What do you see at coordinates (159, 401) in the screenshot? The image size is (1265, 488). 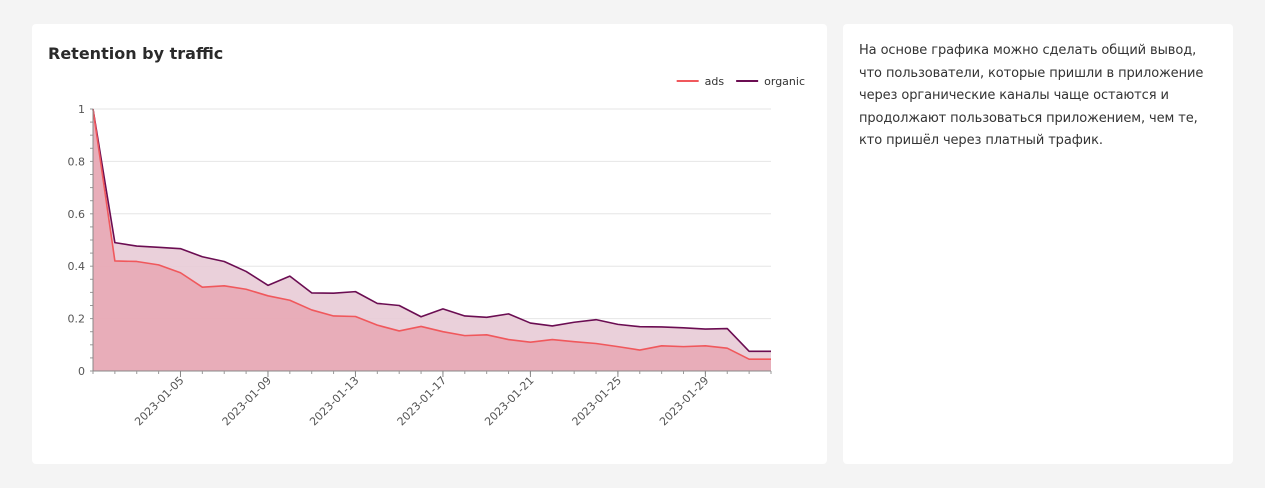 I see `x-tick-label: 2023-01-05` at bounding box center [159, 401].